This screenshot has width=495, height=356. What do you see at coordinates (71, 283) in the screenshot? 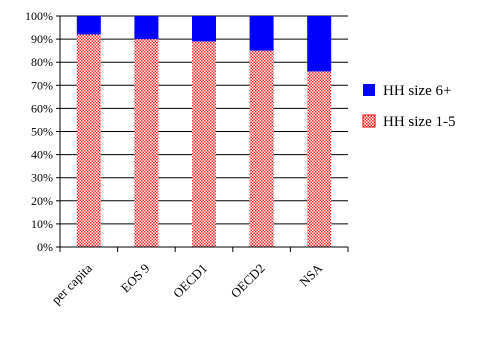
I see `x-category-label: per capita` at bounding box center [71, 283].